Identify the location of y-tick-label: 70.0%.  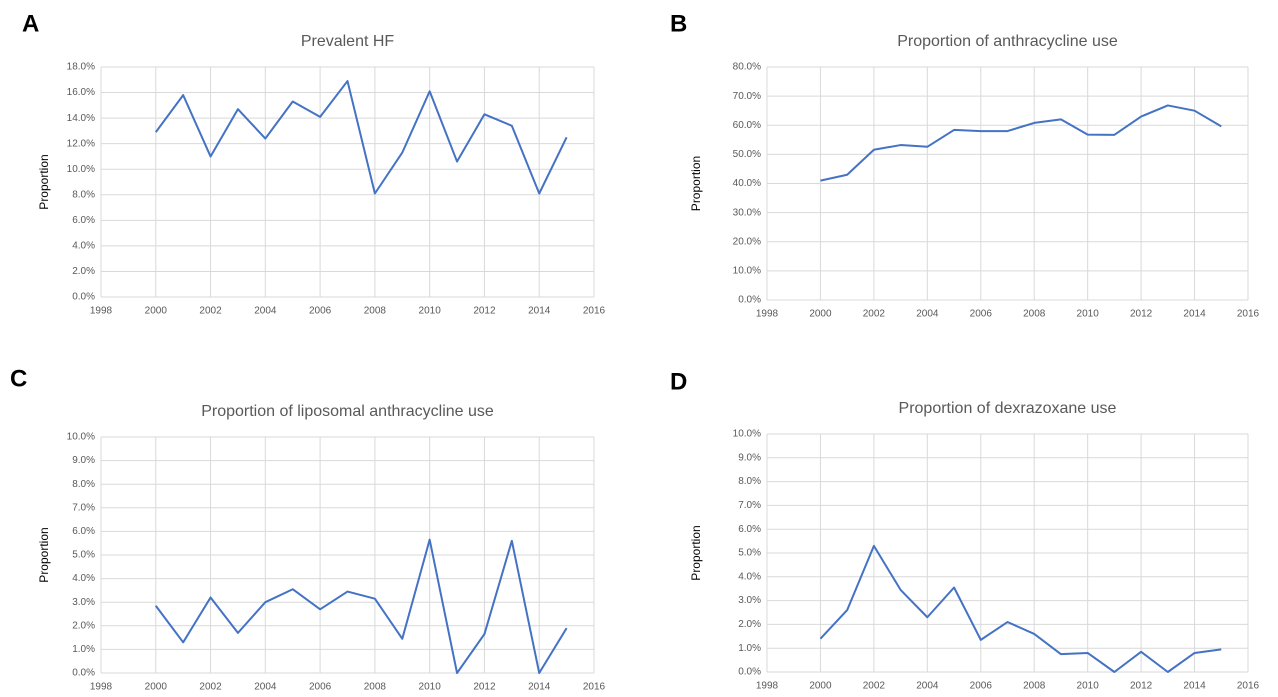
(747, 96).